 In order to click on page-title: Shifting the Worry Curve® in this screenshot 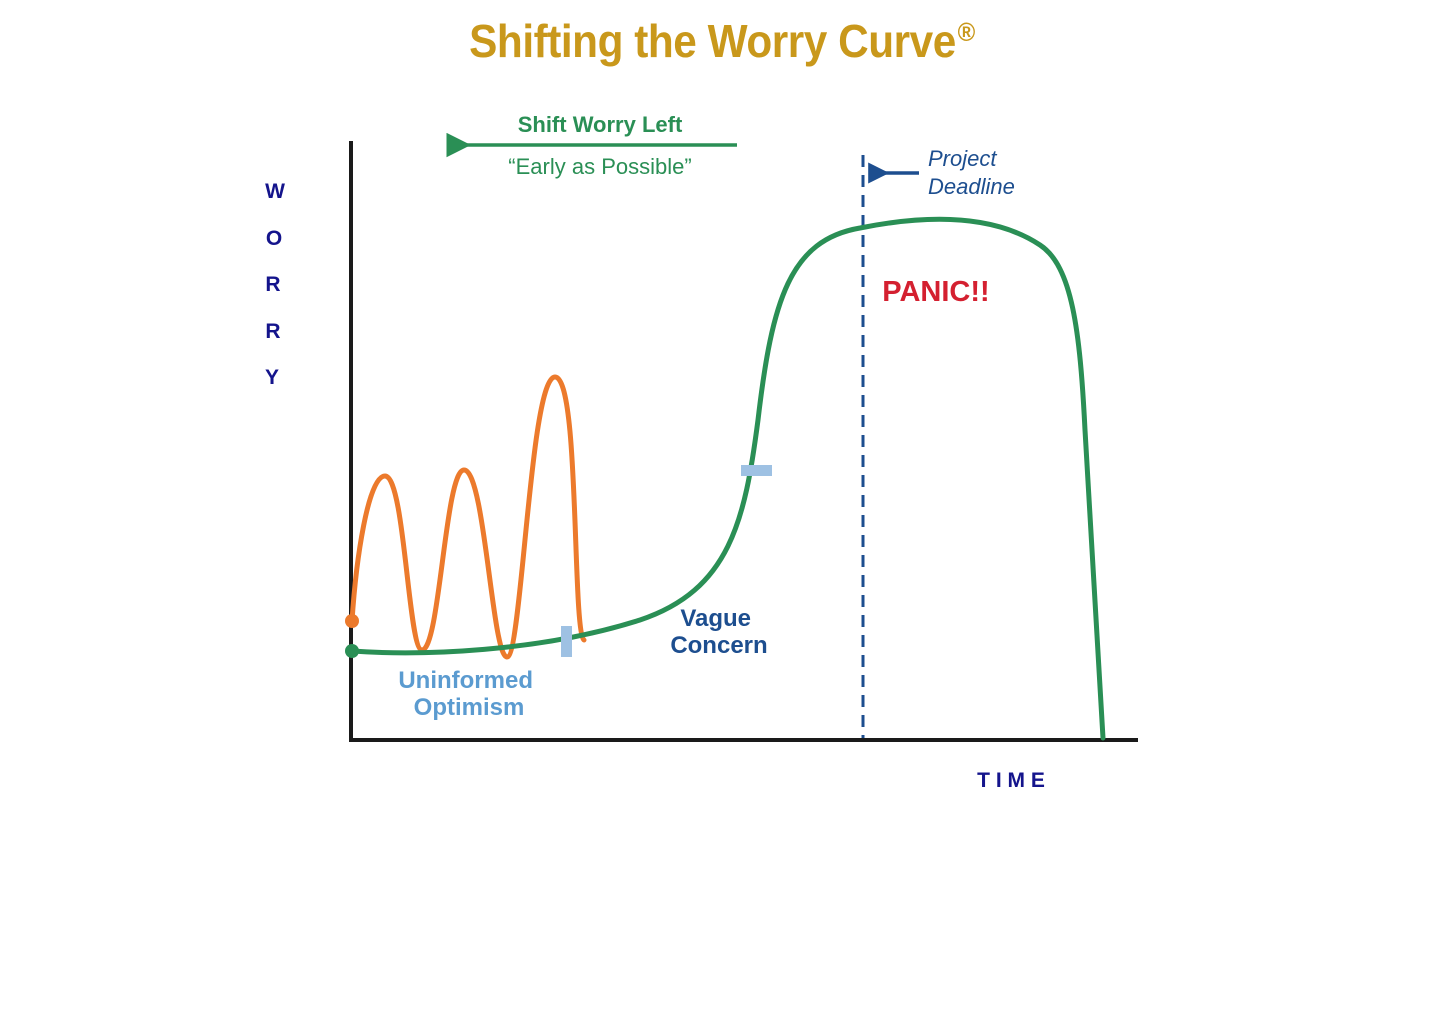, I will do `click(722, 41)`.